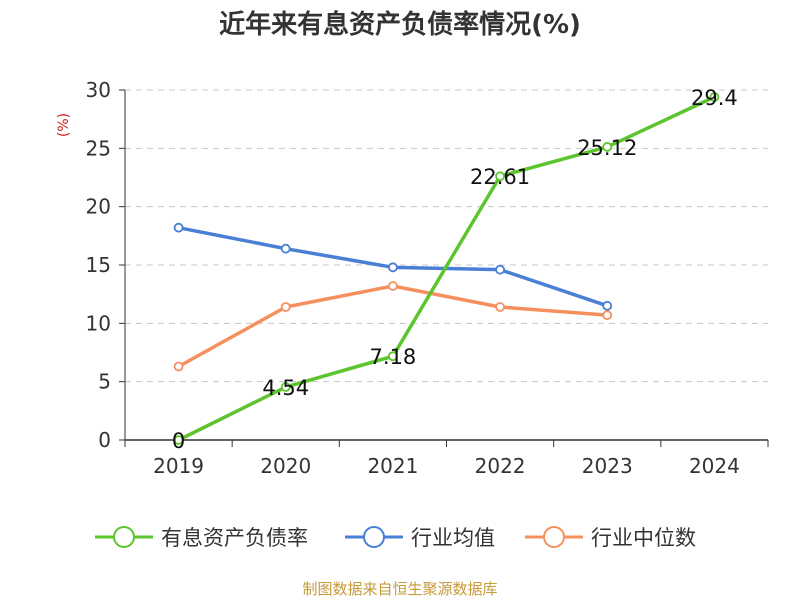 This screenshot has width=800, height=600. I want to click on x-tick-label-2024: 2024, so click(714, 466).